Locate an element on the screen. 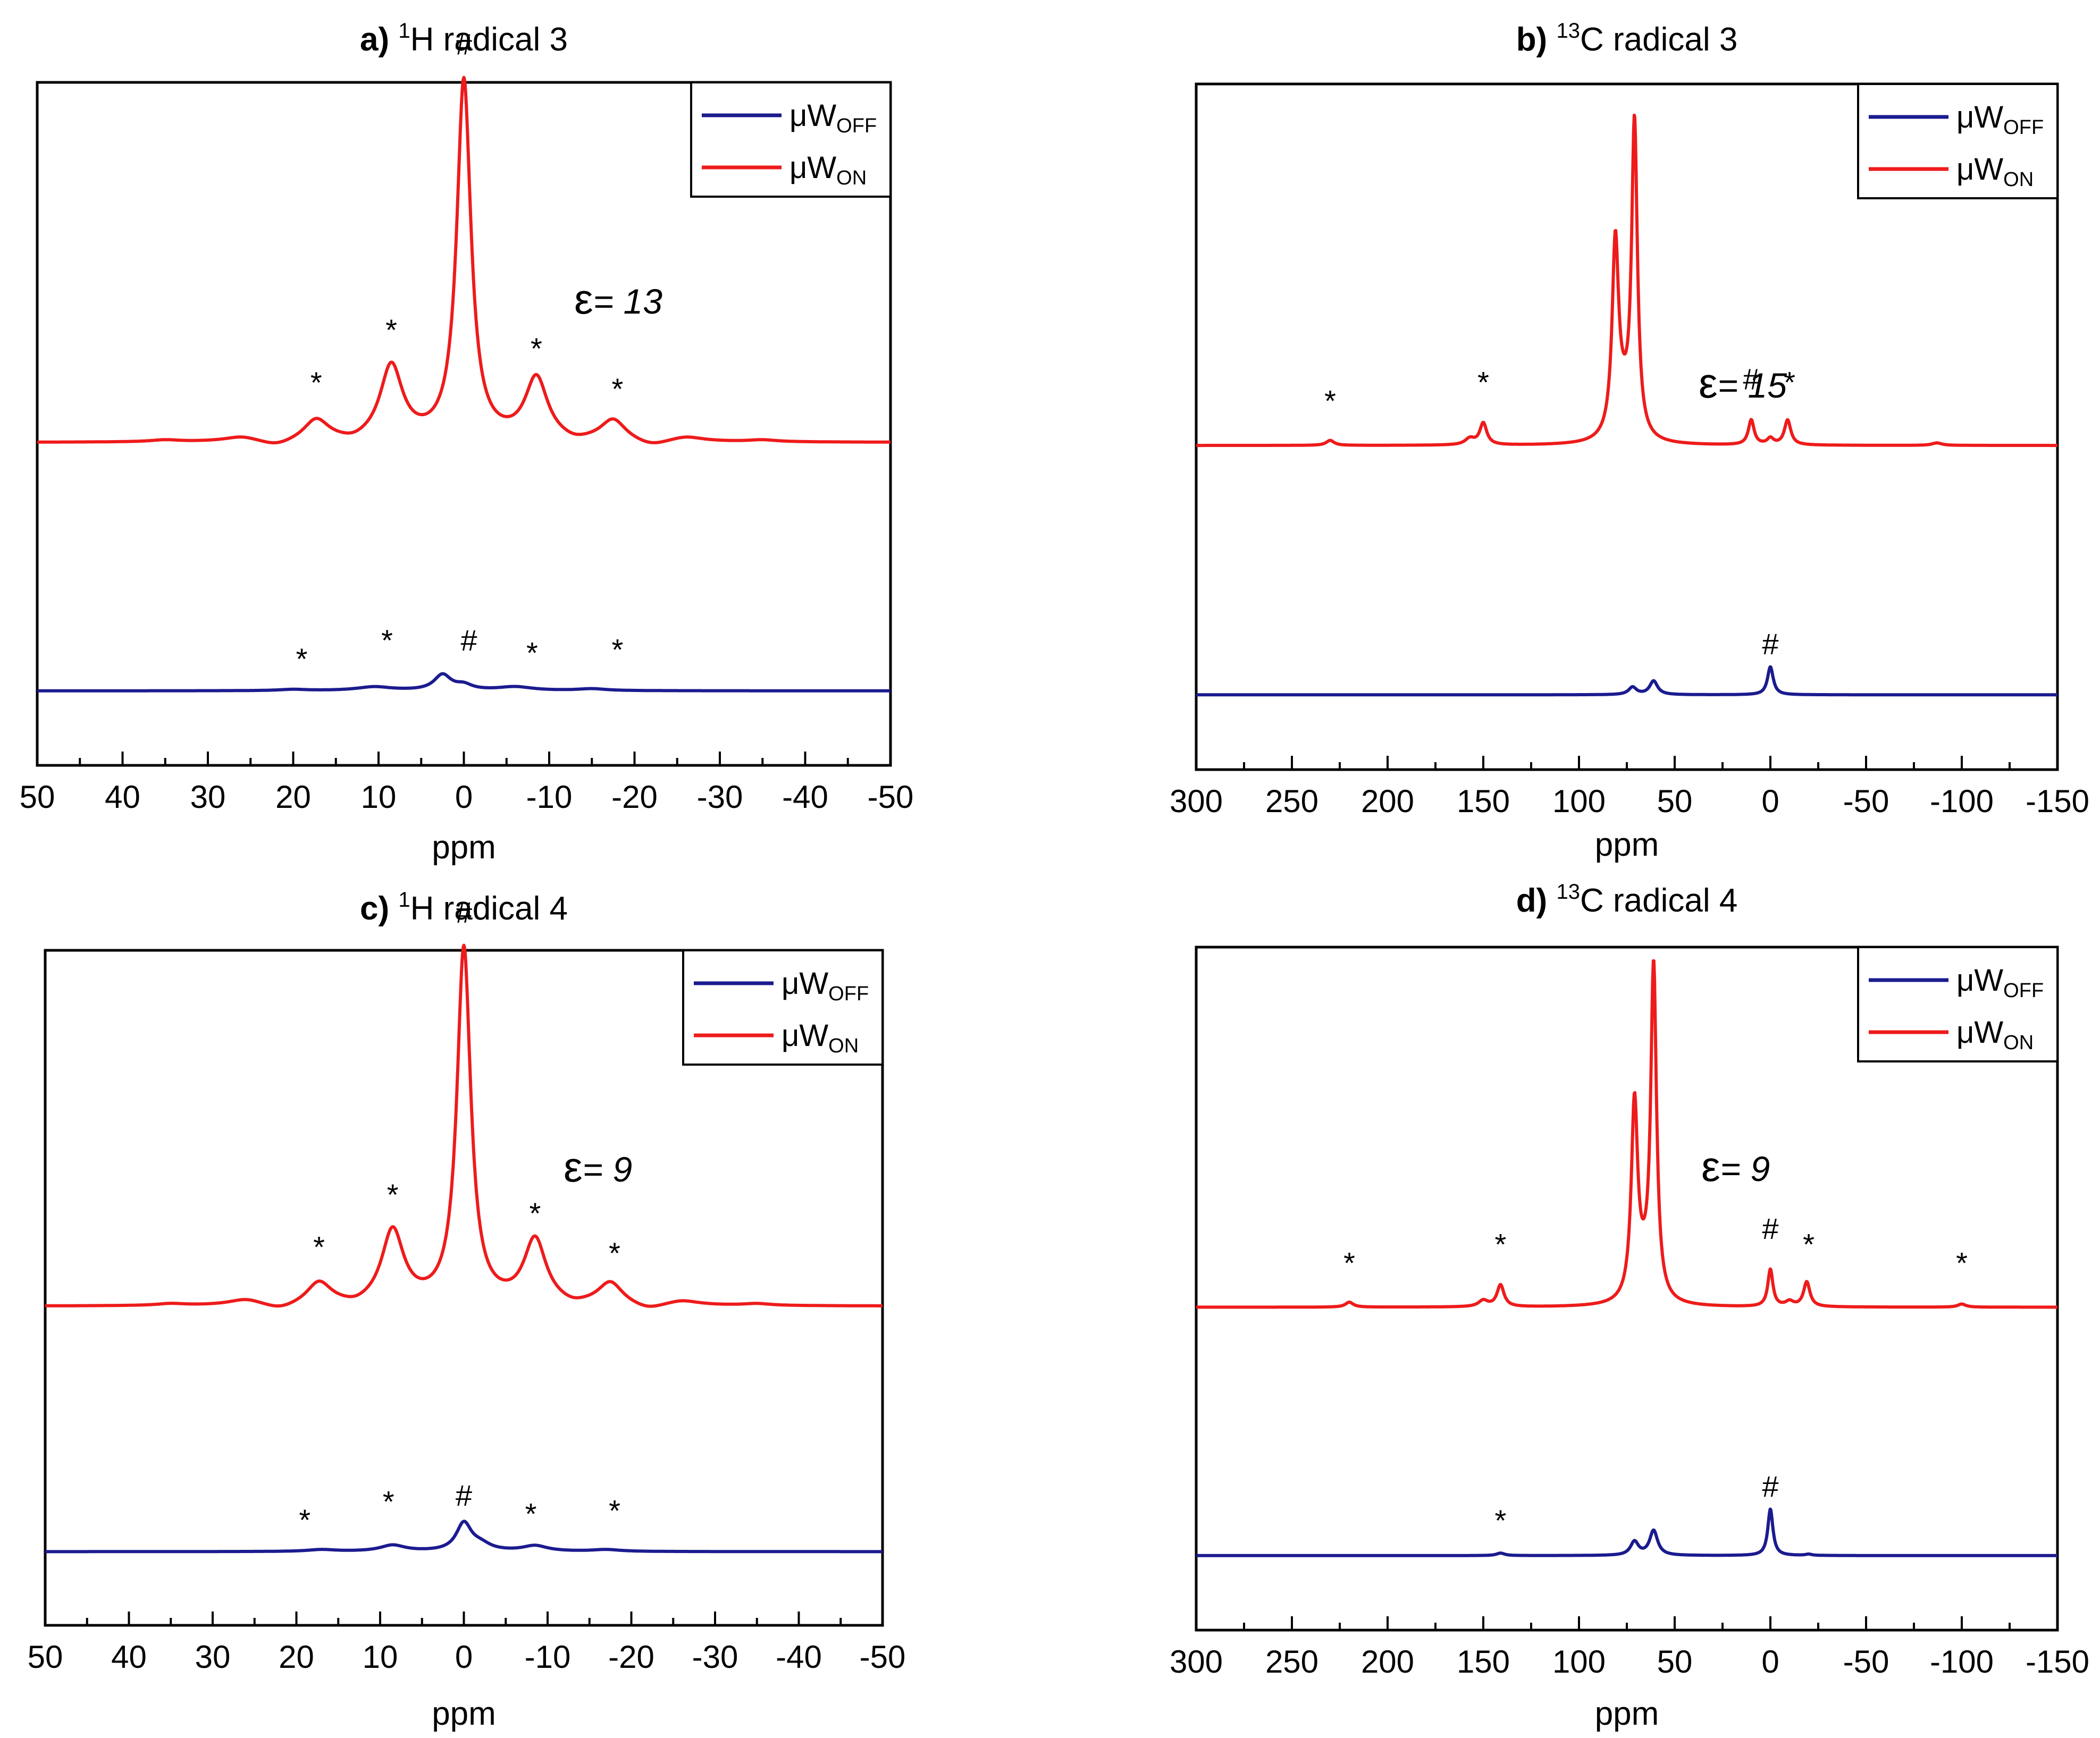  x-tick-label: 30 is located at coordinates (208, 797).